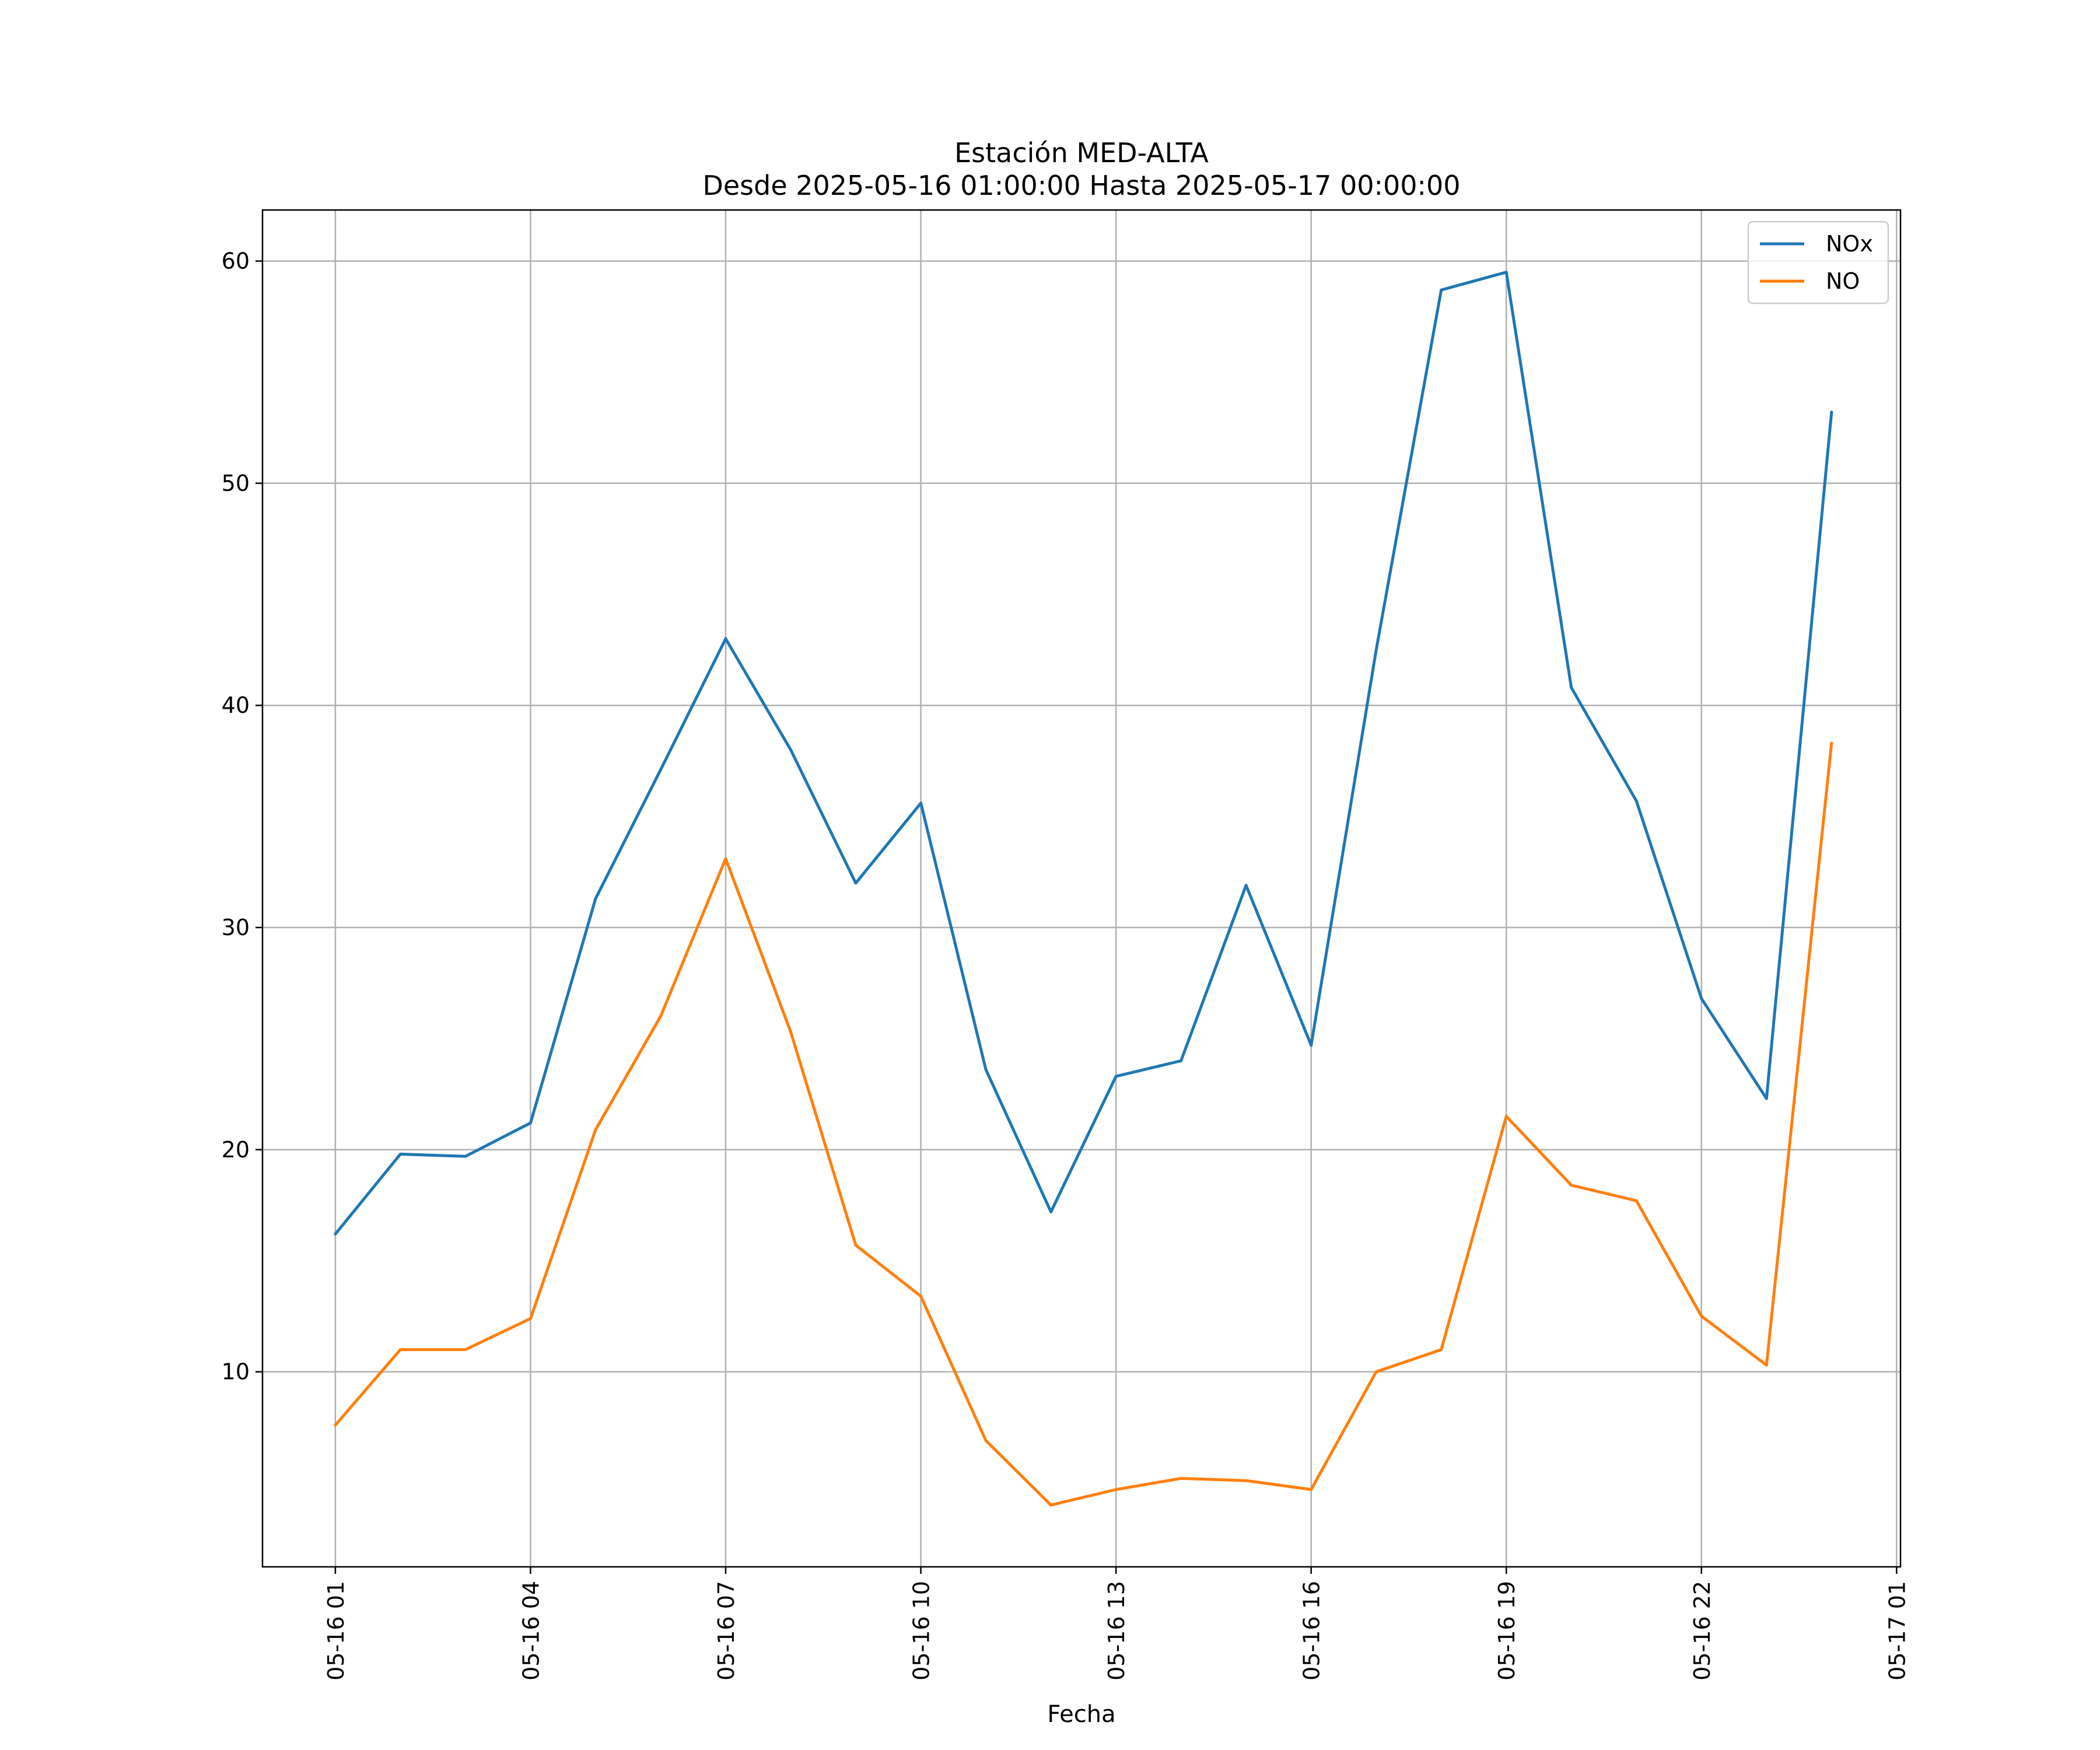 This screenshot has height=1750, width=2100. Describe the element at coordinates (1507, 1631) in the screenshot. I see `x-tick-label: 05-16 19` at that location.